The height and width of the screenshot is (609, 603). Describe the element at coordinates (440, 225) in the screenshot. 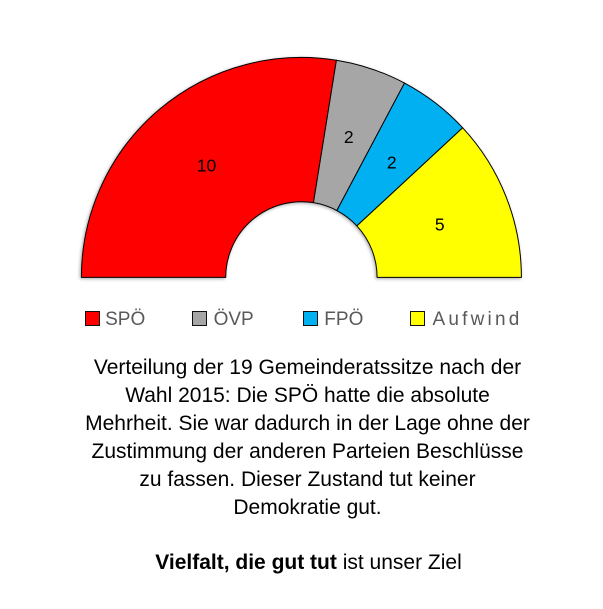

I see `svg-text: 5` at that location.